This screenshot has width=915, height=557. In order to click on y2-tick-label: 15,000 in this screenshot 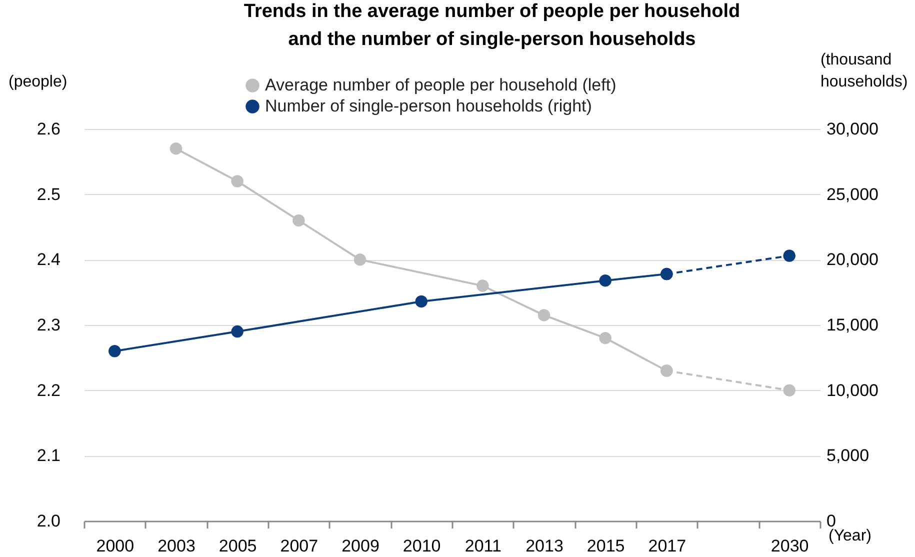, I will do `click(852, 325)`.